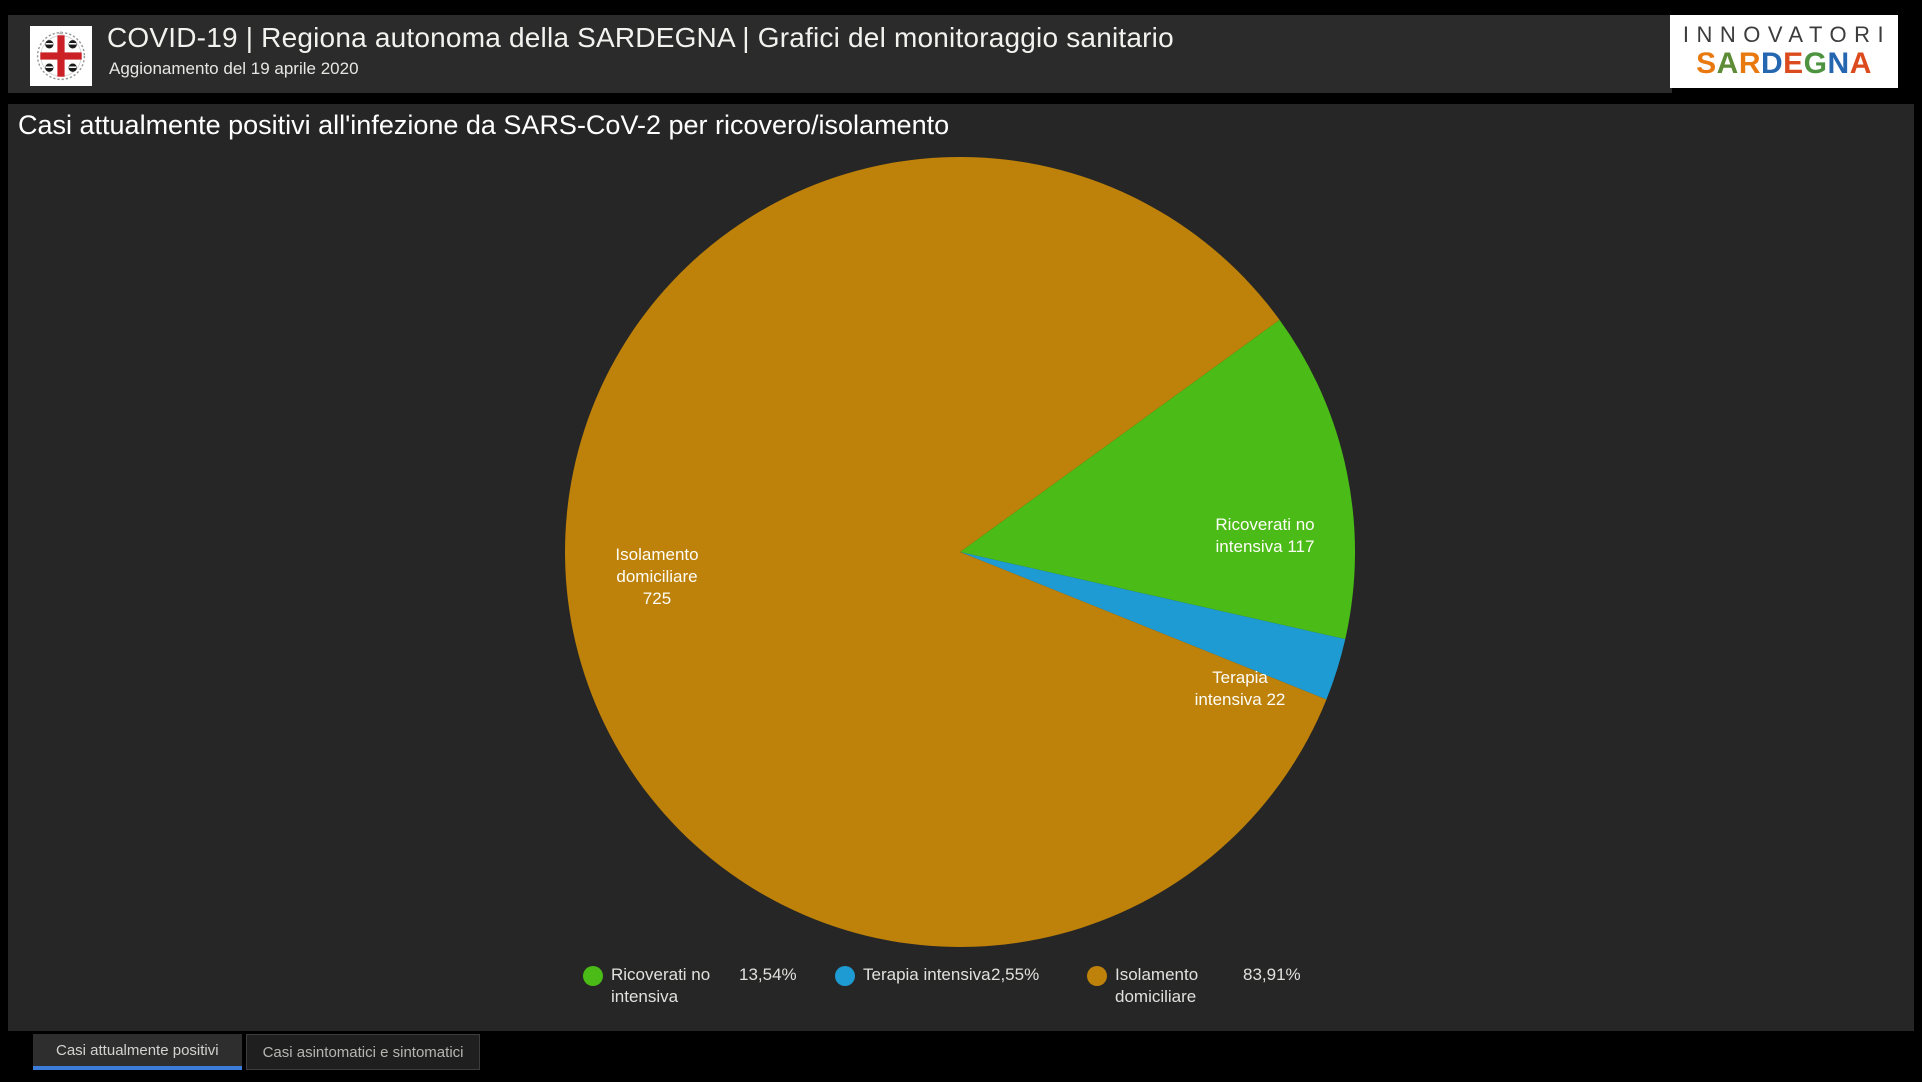  Describe the element at coordinates (234, 68) in the screenshot. I see `update-date-label: Aggionamento del 19 aprile 2020` at that location.